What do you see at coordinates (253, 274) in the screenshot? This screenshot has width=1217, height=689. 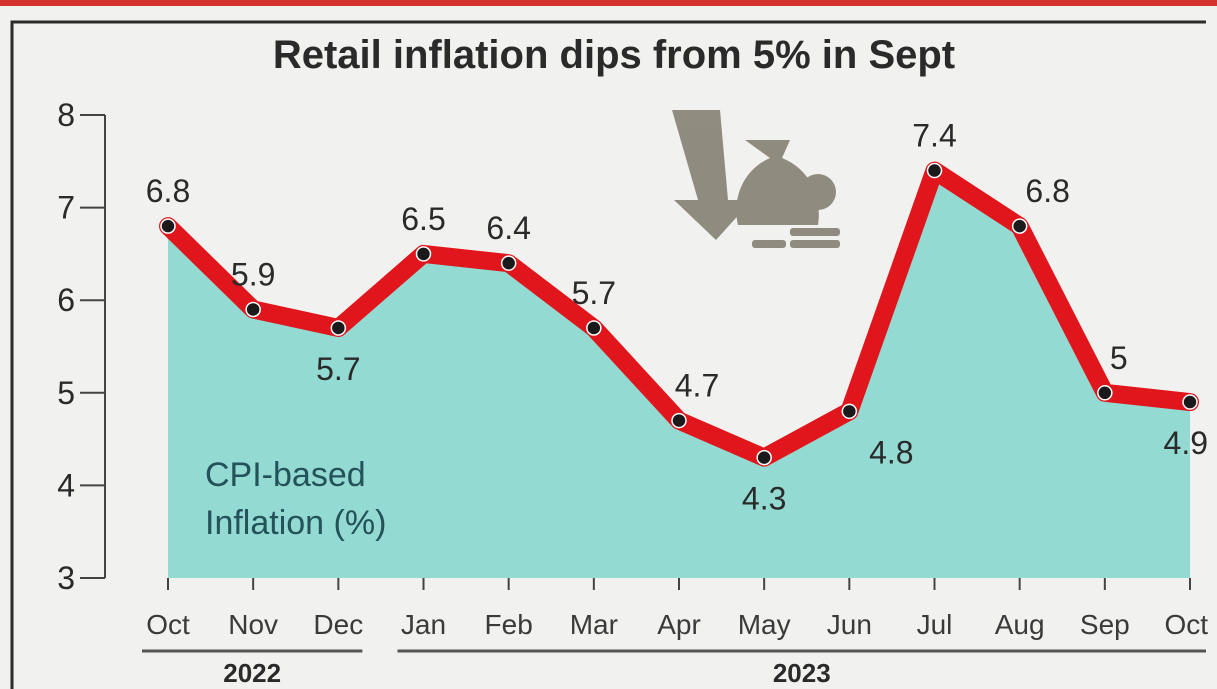 I see `data-label: 5.9` at bounding box center [253, 274].